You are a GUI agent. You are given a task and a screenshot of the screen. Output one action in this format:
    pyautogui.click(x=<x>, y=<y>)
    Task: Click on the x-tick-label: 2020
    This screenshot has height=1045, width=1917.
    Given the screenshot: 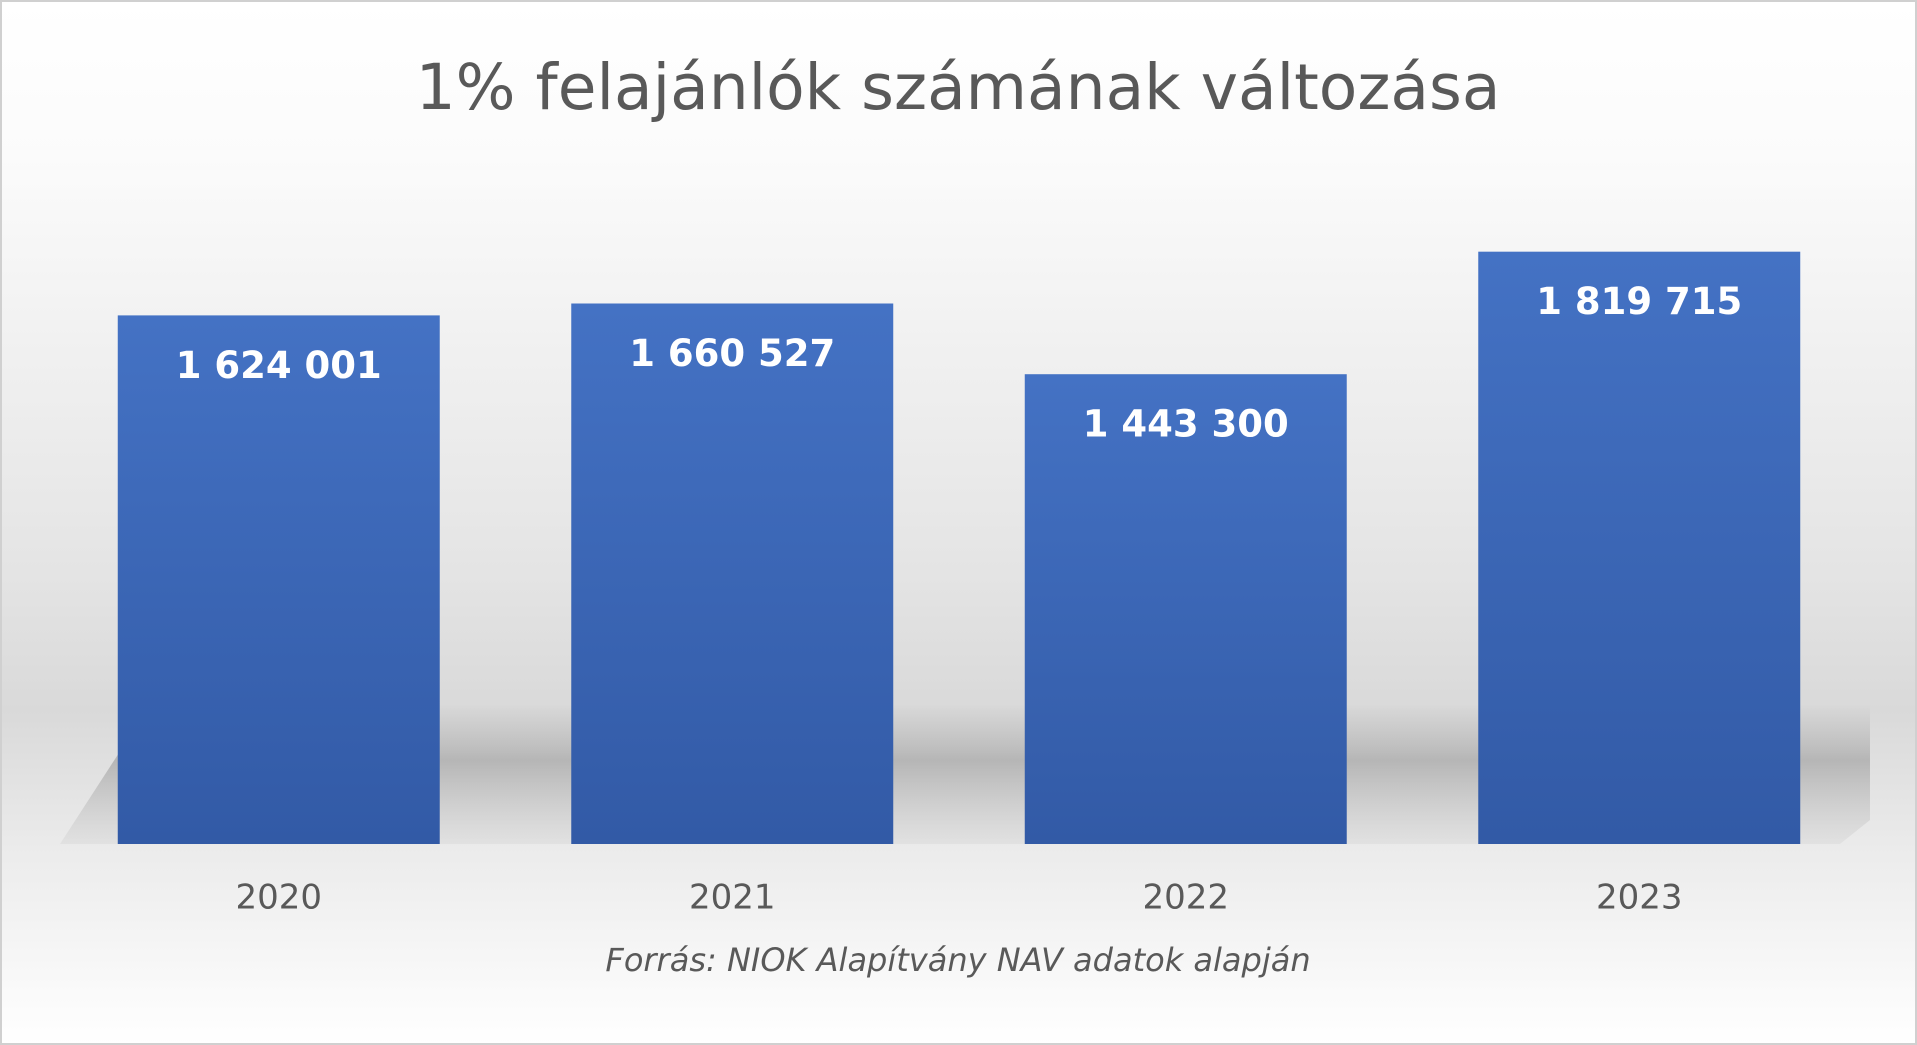 What is the action you would take?
    pyautogui.click(x=278, y=898)
    